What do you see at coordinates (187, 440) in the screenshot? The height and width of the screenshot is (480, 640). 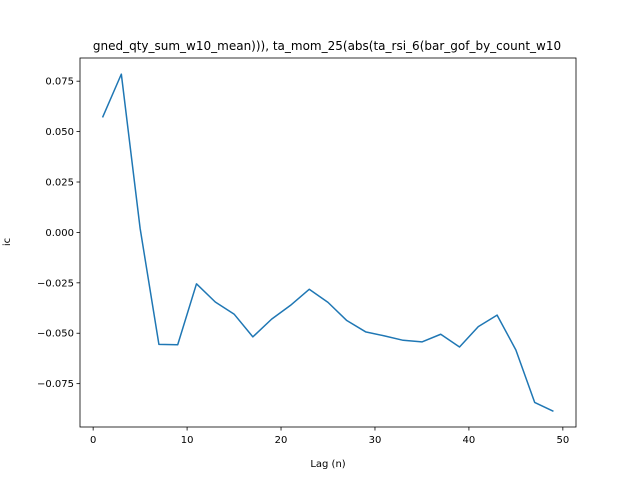 I see `x-tick-label: 10` at bounding box center [187, 440].